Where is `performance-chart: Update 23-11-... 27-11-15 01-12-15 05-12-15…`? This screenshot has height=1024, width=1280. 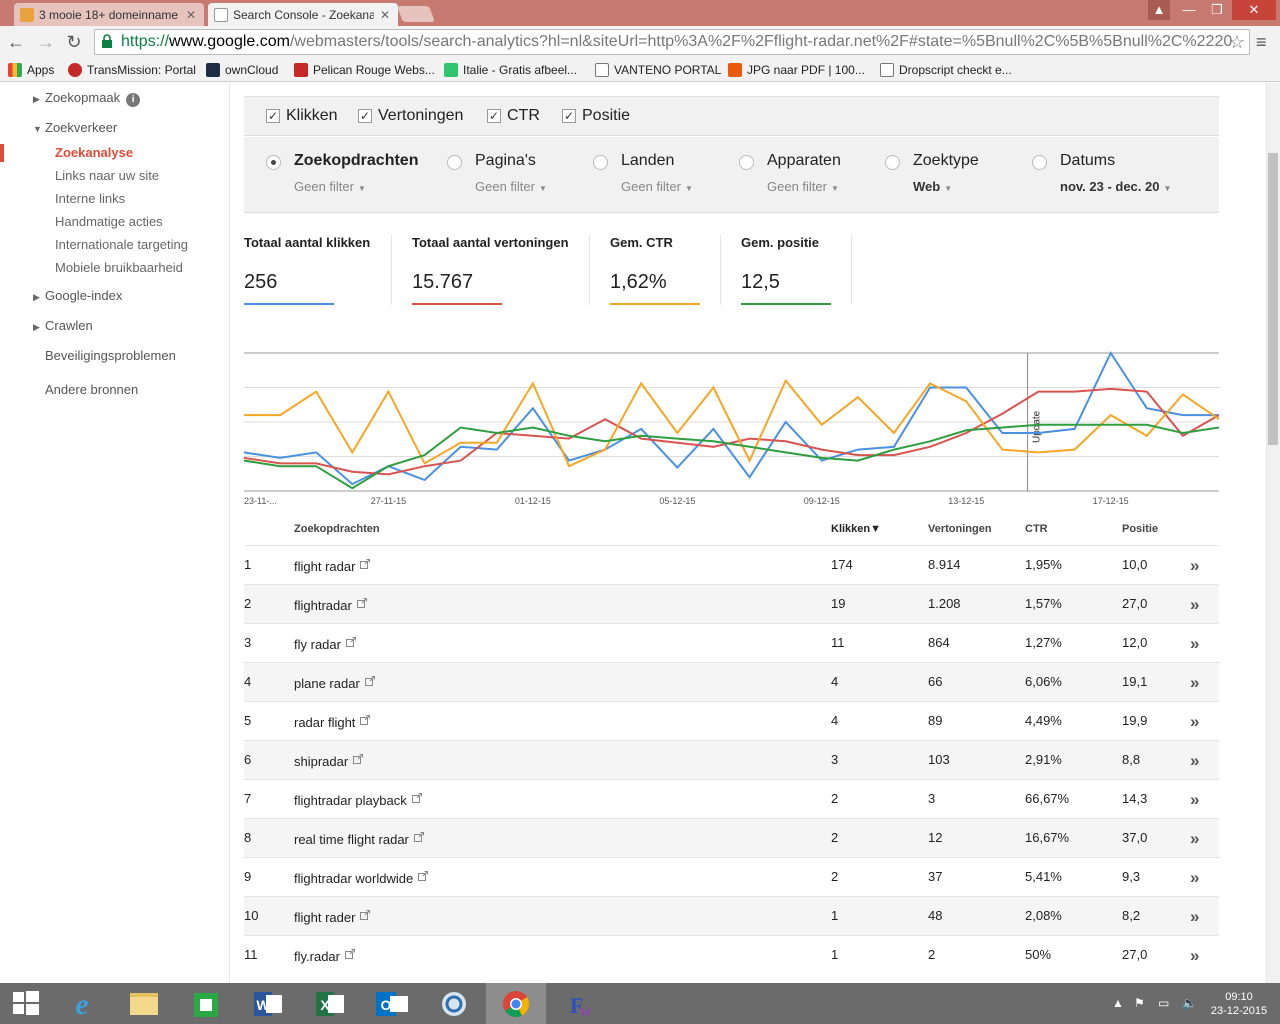
performance-chart: Update 23-11-... 27-11-15 01-12-15 05-12-15… is located at coordinates (731, 430).